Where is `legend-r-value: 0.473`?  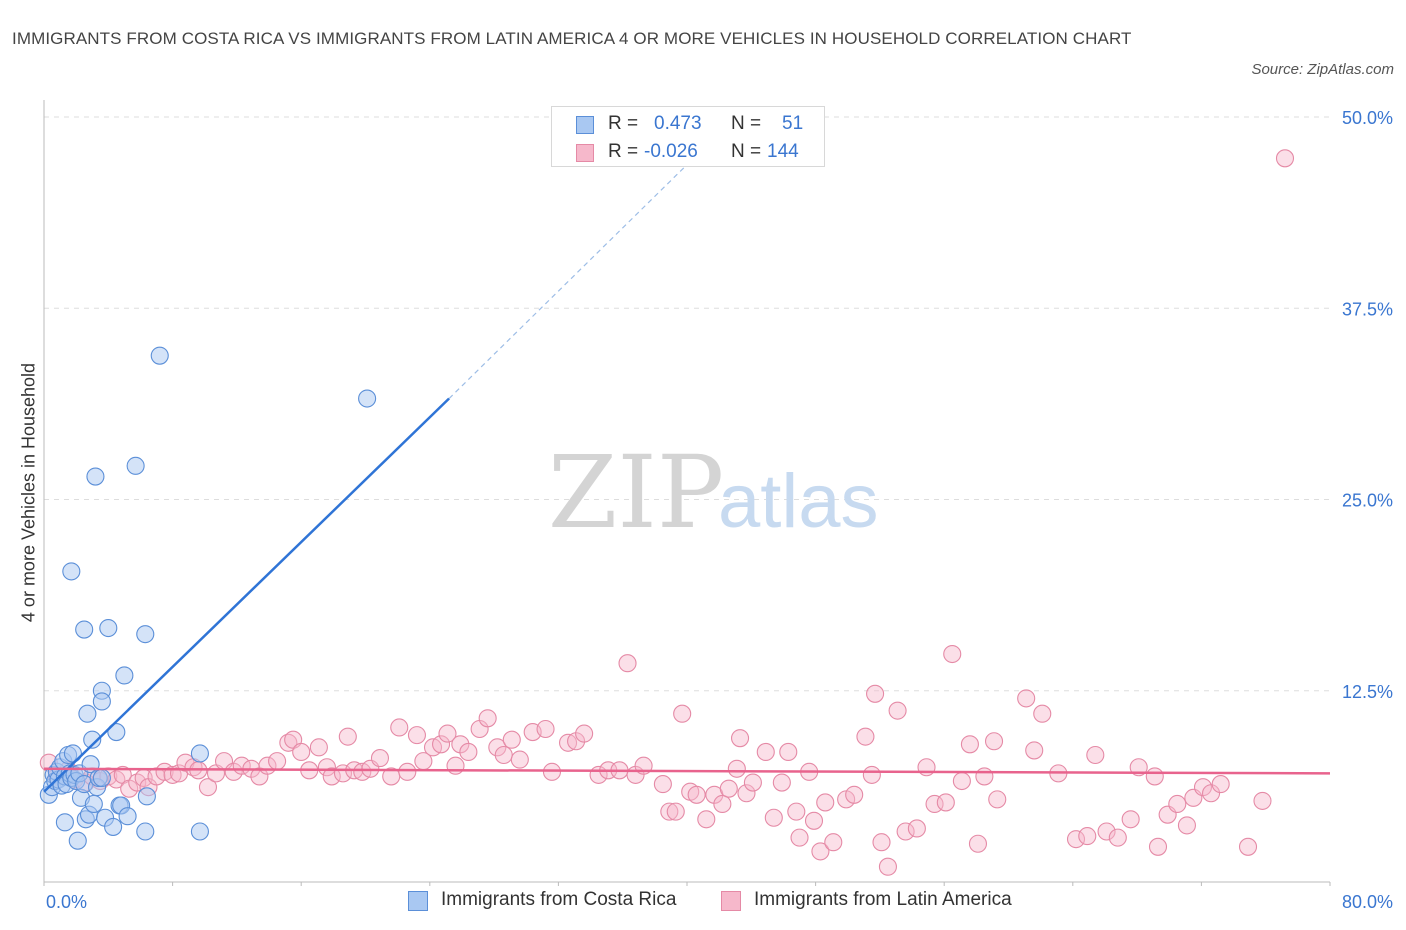
legend-r-value: 0.473 is located at coordinates (678, 123).